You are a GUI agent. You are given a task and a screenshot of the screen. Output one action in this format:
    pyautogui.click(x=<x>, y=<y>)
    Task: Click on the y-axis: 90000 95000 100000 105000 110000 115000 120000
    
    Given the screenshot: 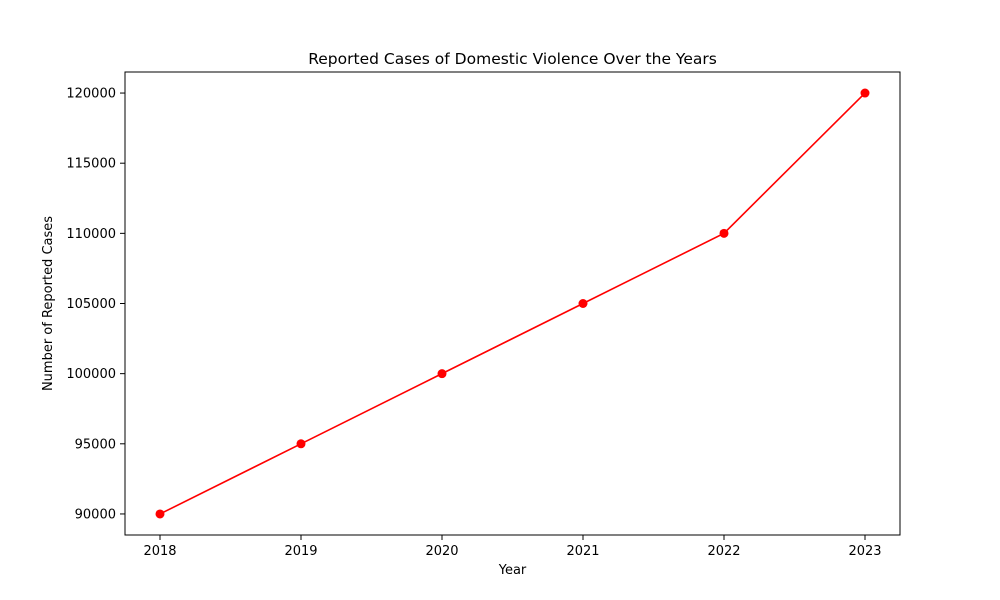 What is the action you would take?
    pyautogui.click(x=95, y=304)
    